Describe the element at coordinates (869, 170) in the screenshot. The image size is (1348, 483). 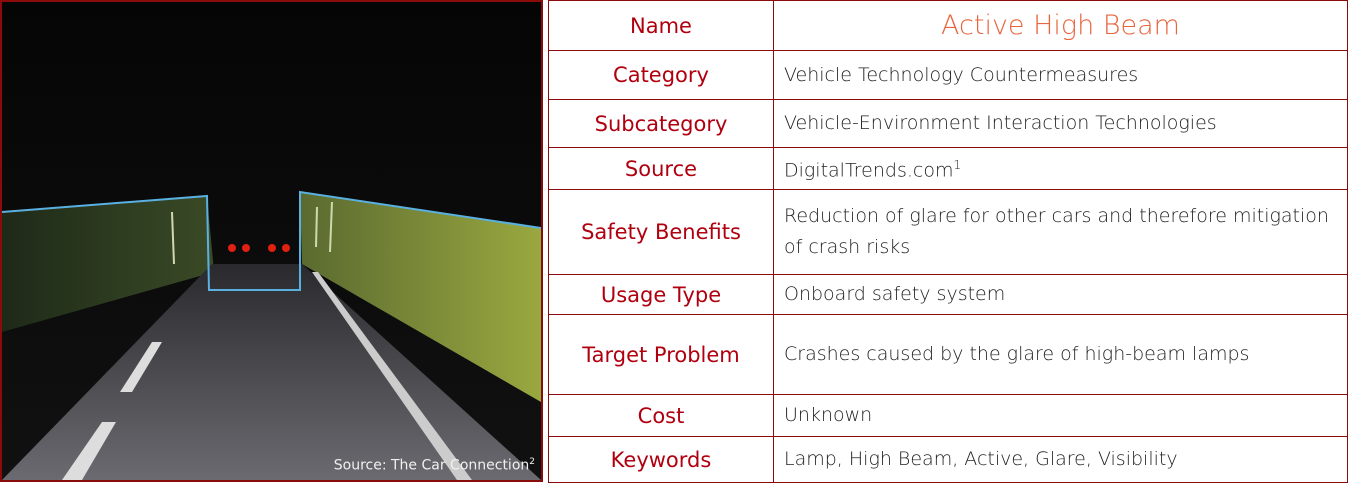
I see `source-text: DigitalTrends.com` at that location.